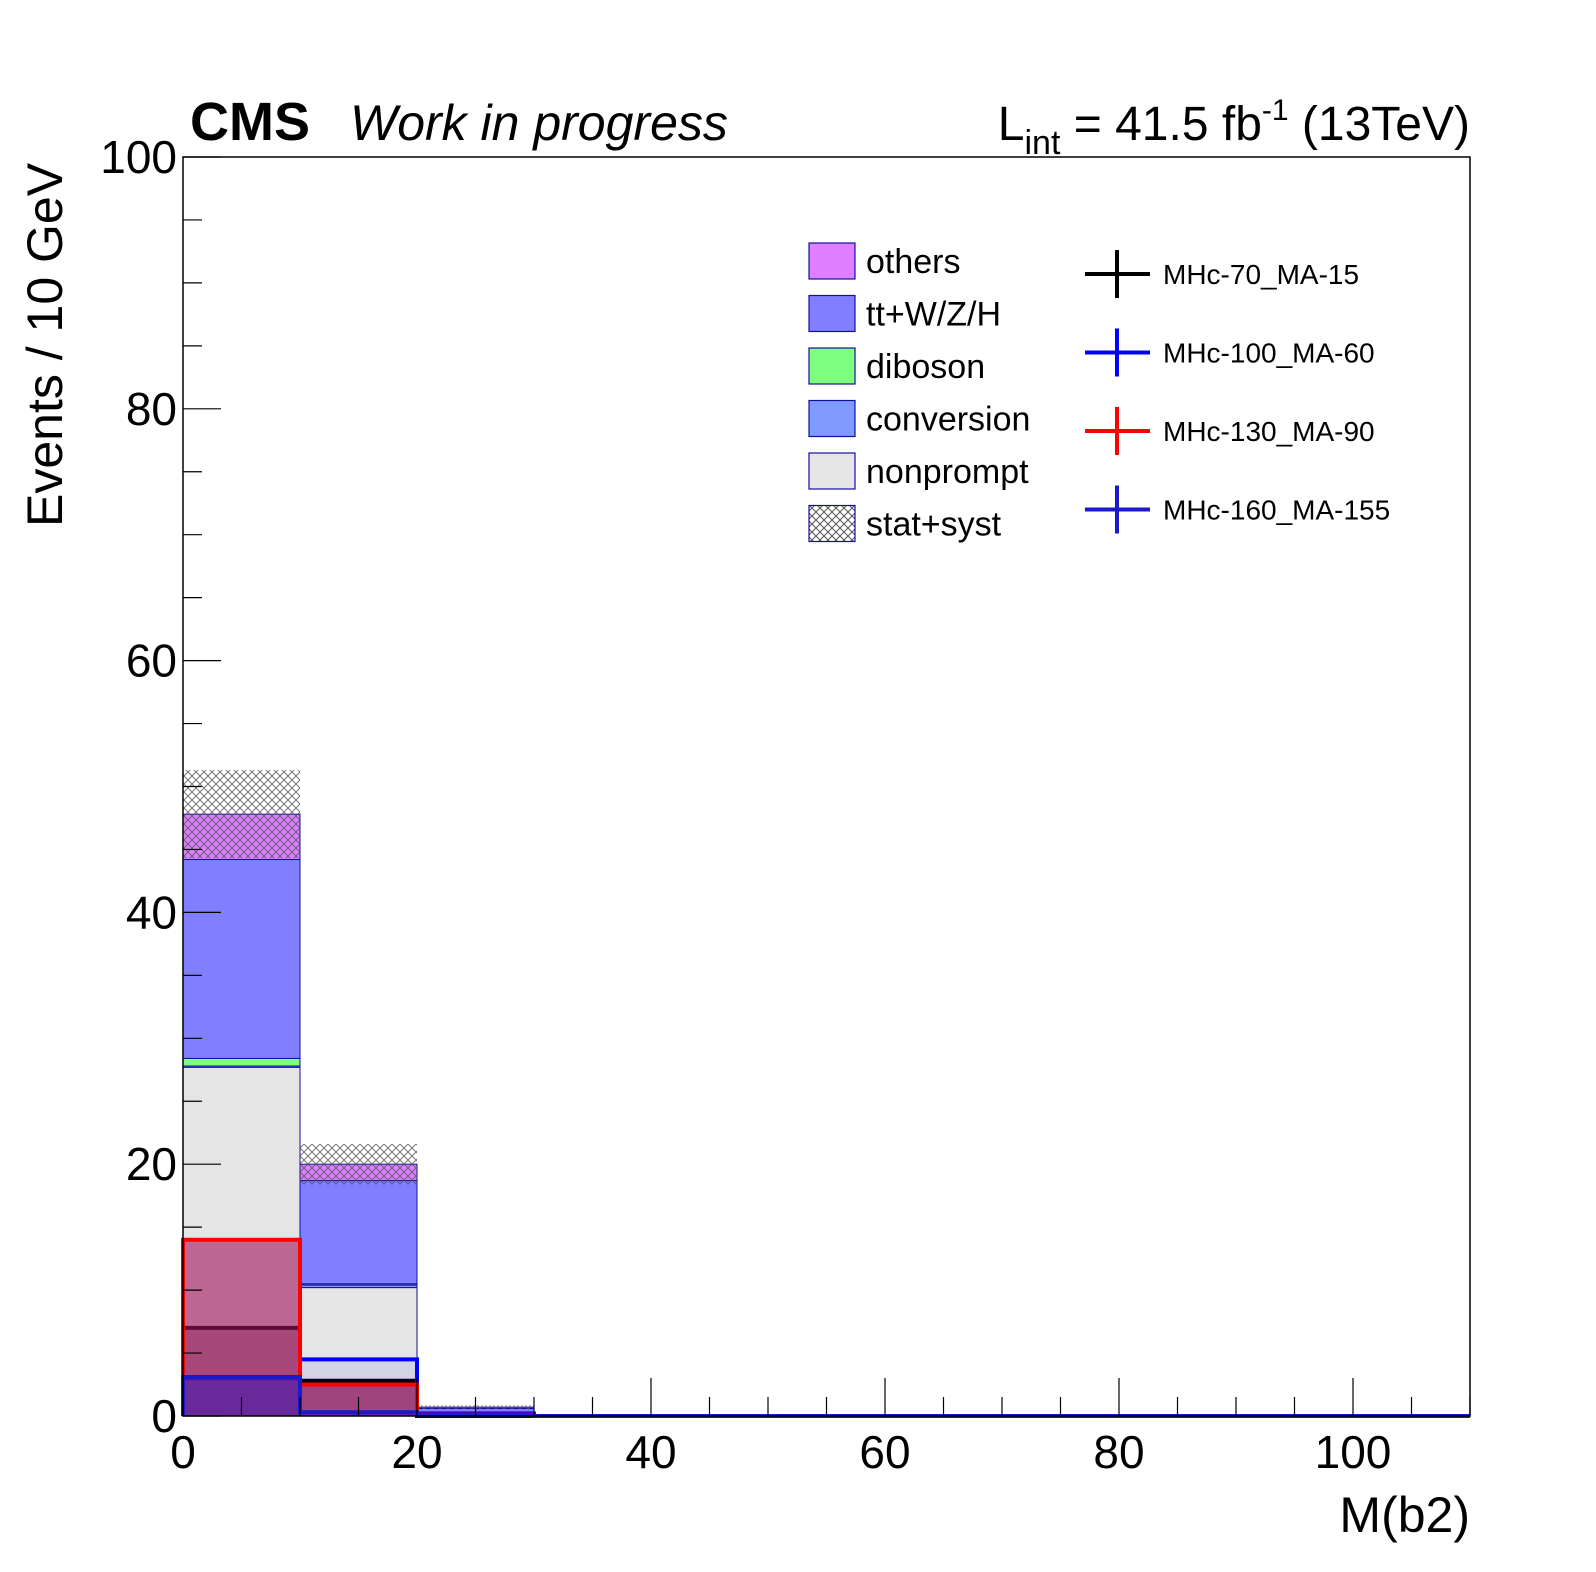  What do you see at coordinates (1276, 510) in the screenshot?
I see `legend-label-mhc-160_ma-155: MHc-160_MA-155` at bounding box center [1276, 510].